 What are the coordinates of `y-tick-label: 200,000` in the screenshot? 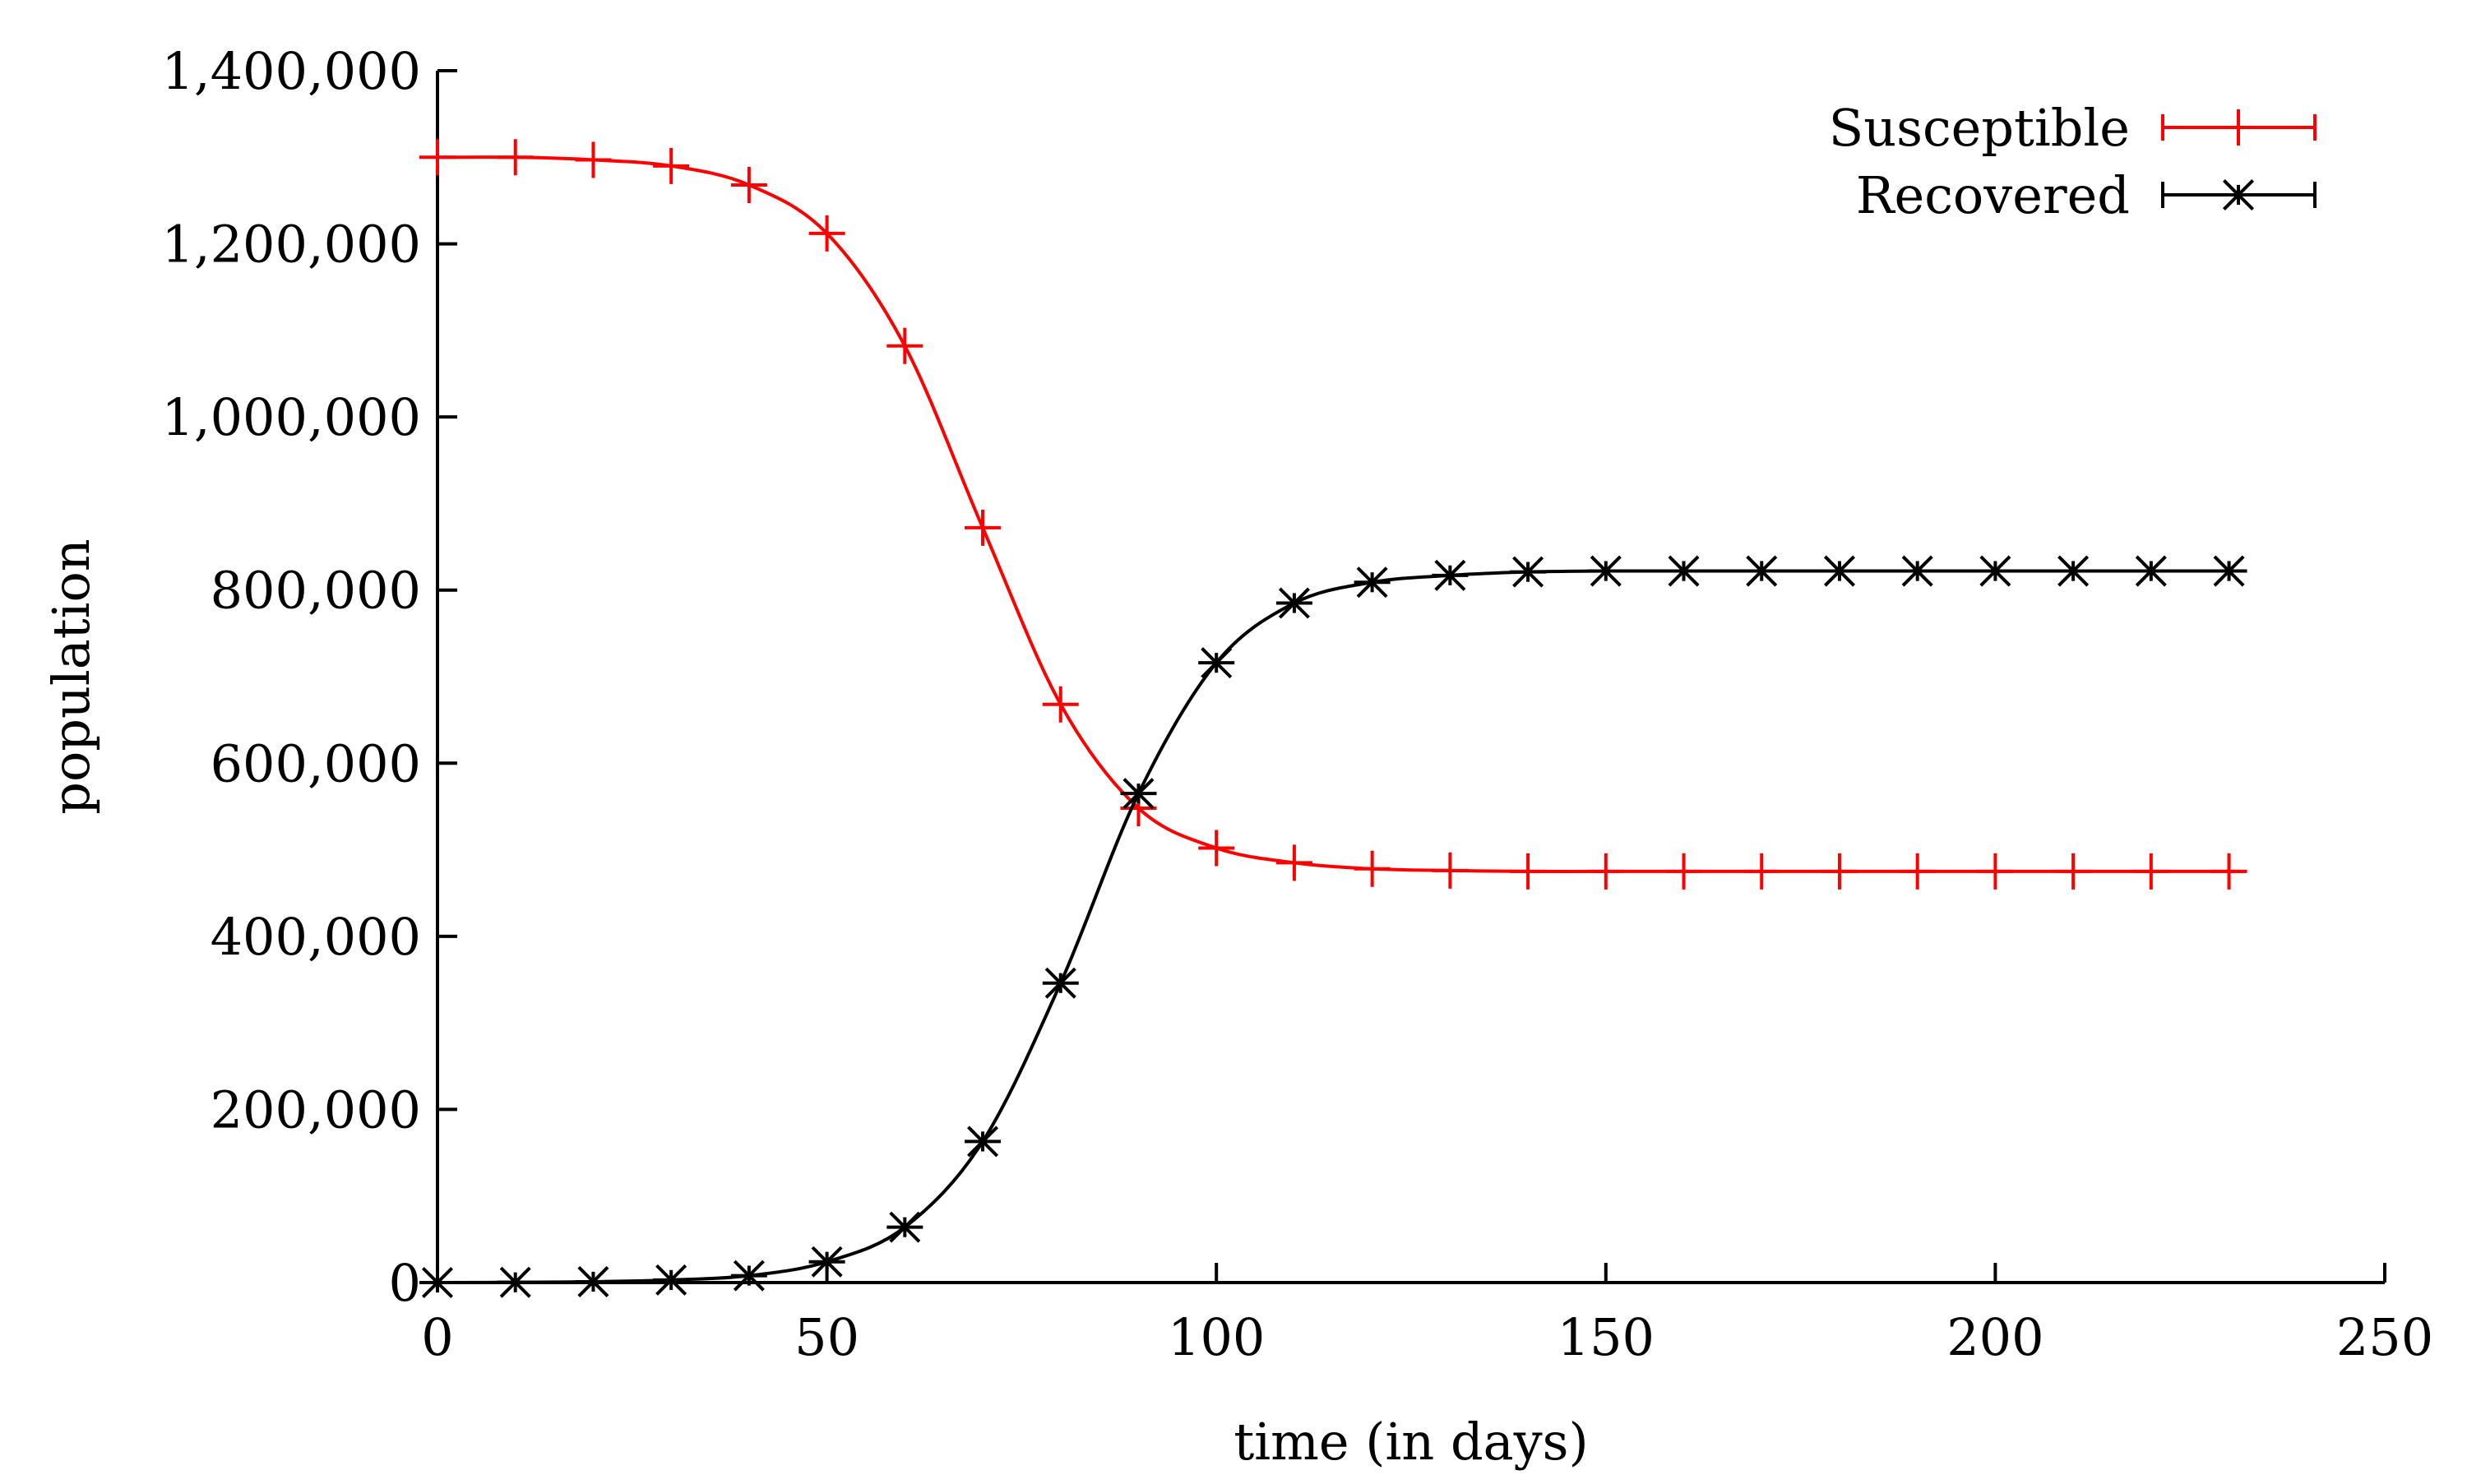 It's located at (316, 1110).